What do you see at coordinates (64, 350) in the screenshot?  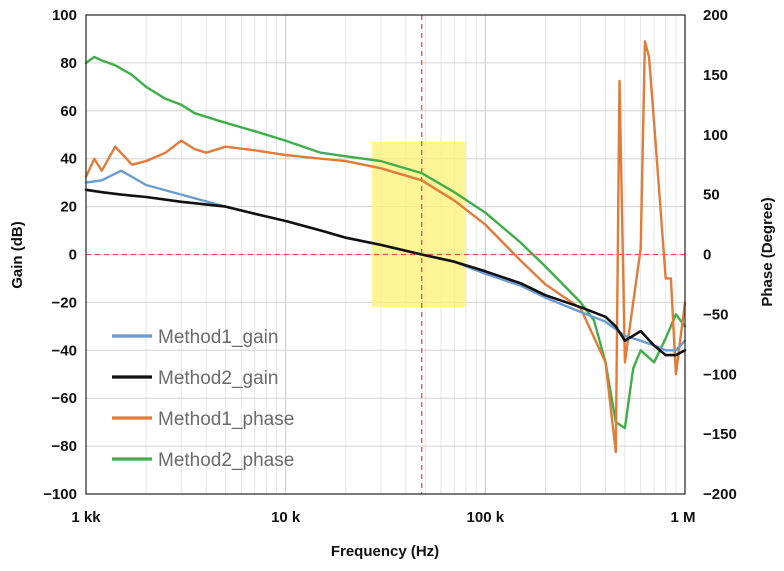 I see `y-tick-label: −40` at bounding box center [64, 350].